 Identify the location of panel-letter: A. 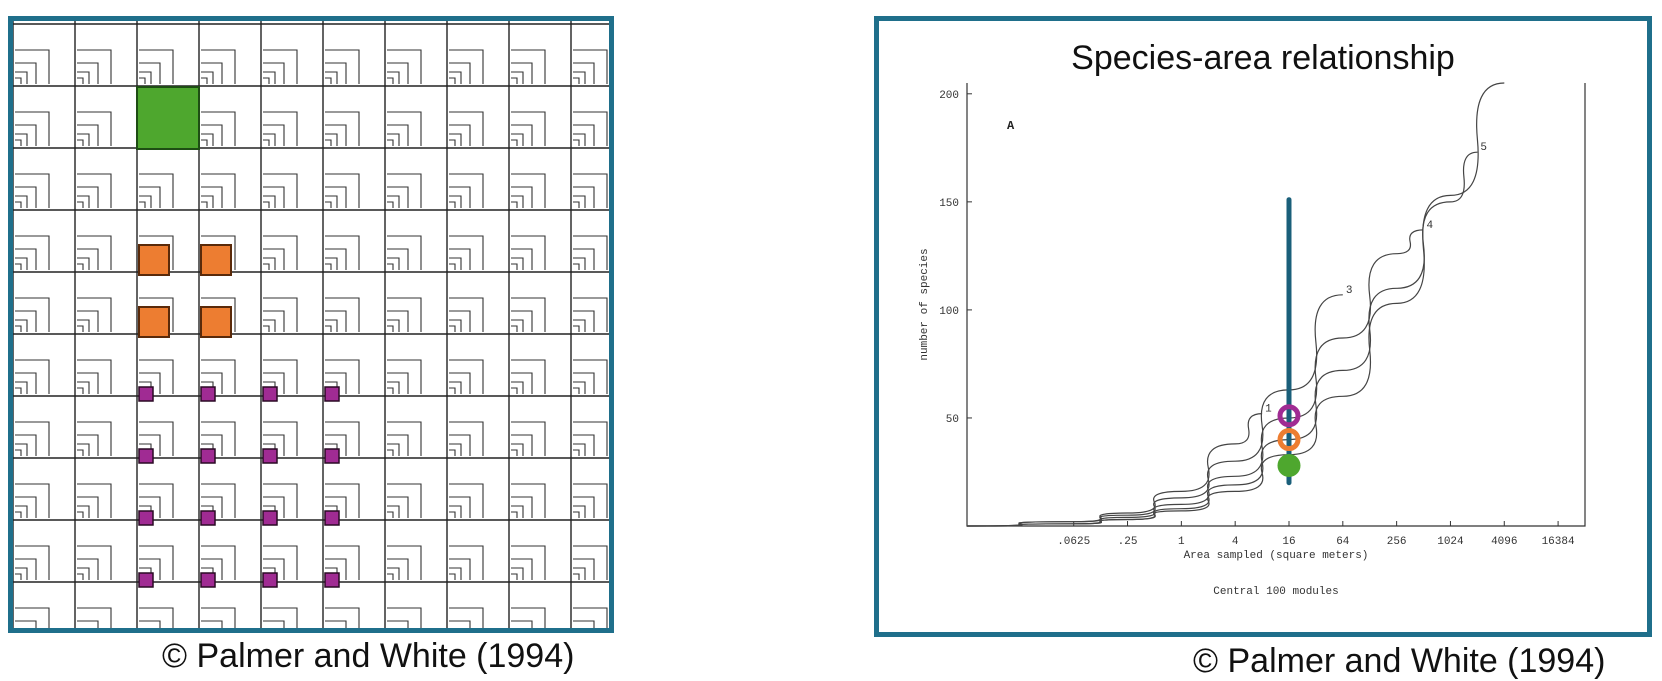
(1011, 126).